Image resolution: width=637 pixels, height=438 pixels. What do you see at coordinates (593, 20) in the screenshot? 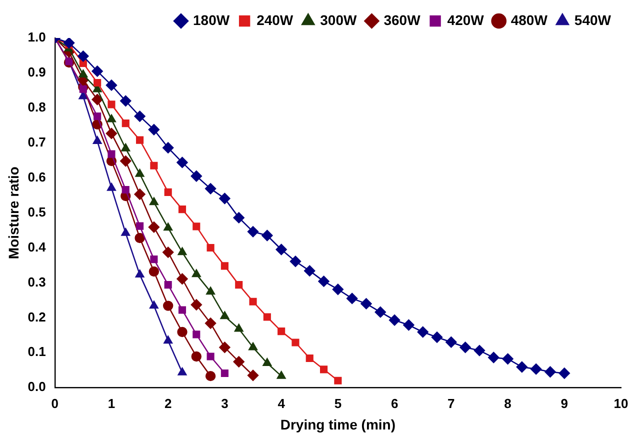
I see `legend-label: 540W` at bounding box center [593, 20].